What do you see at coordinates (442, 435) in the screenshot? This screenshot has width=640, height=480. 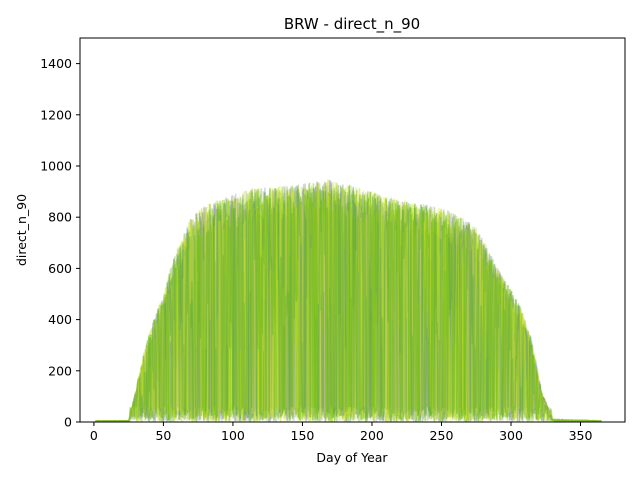 I see `x-tick-label: 250` at bounding box center [442, 435].